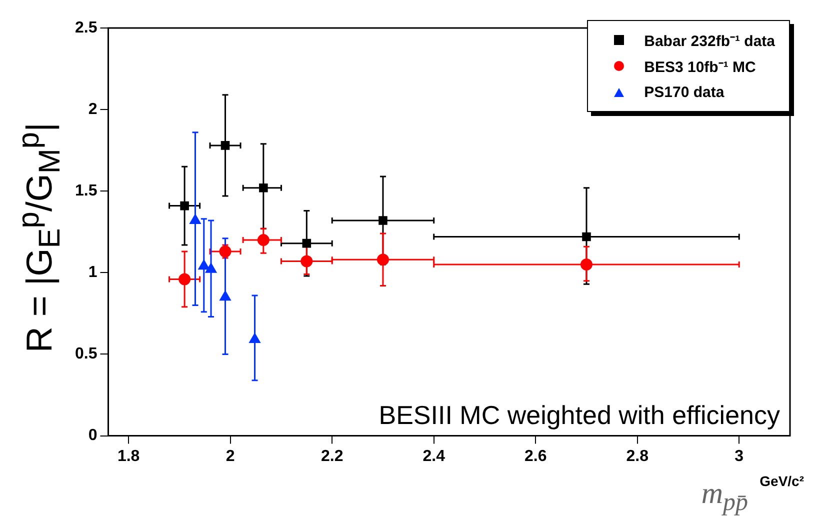 The height and width of the screenshot is (525, 816). I want to click on y-tick-label: 2, so click(93, 109).